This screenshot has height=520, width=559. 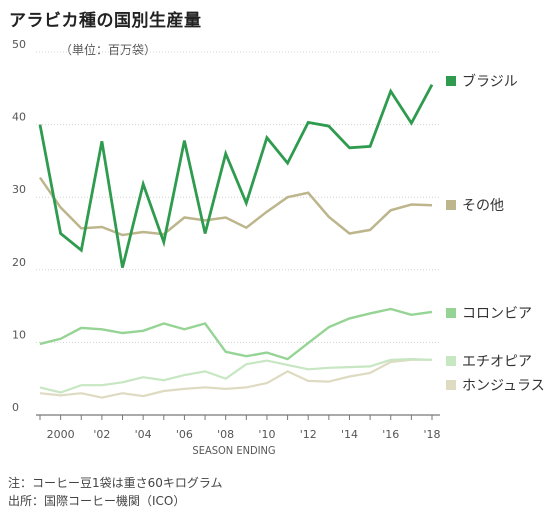 I want to click on y-tick-label-20: 20, so click(x=19, y=262).